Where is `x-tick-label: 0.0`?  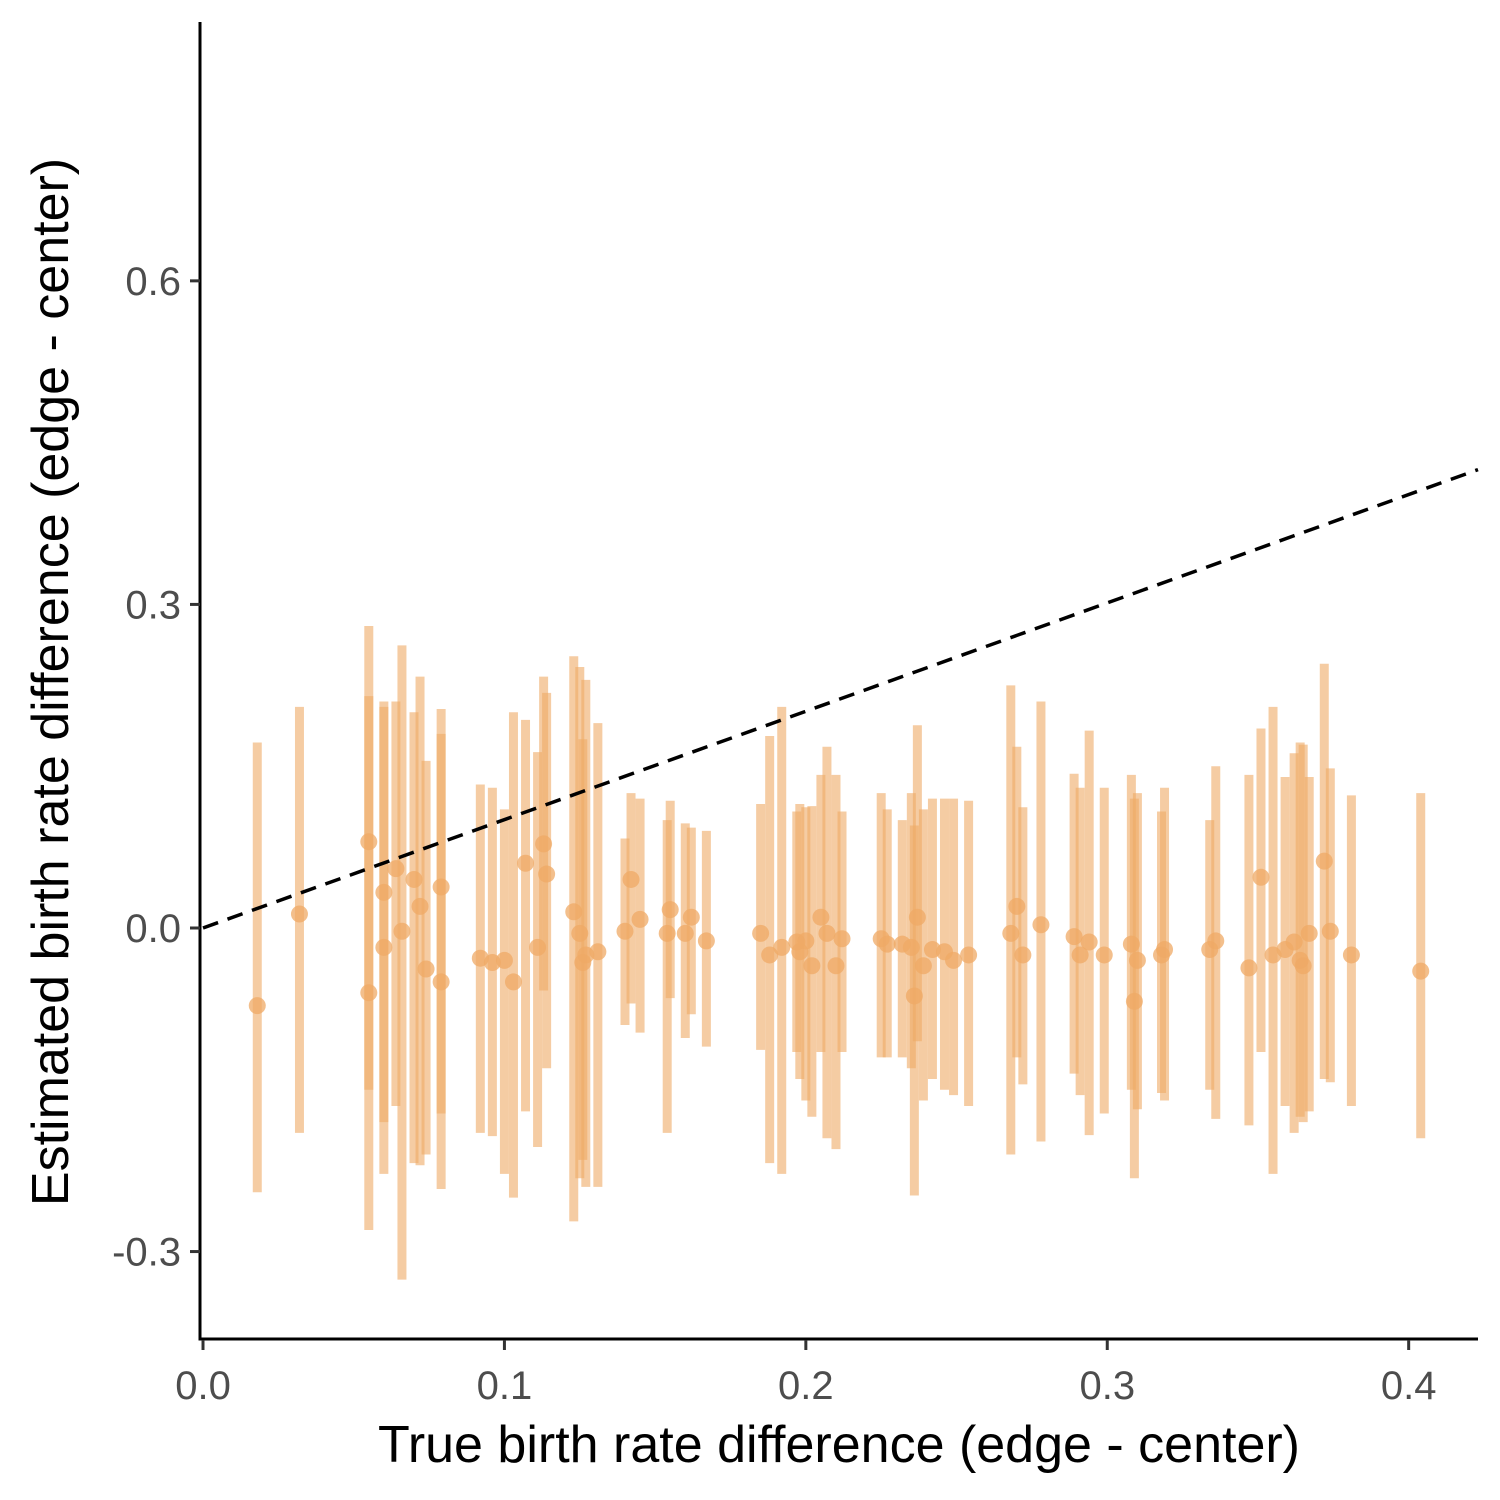
x-tick-label: 0.0 is located at coordinates (203, 1386).